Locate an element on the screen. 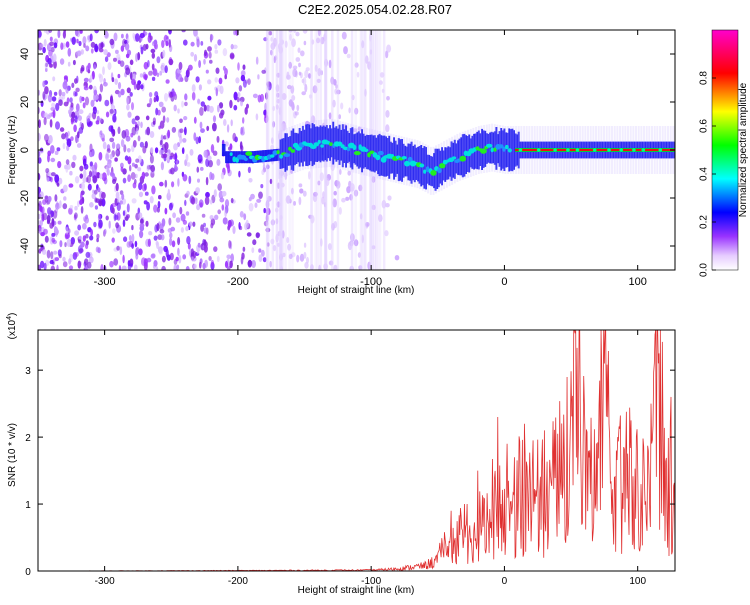 This screenshot has height=605, width=750. colorbar-label: Normalized spectral amplitude is located at coordinates (743, 149).